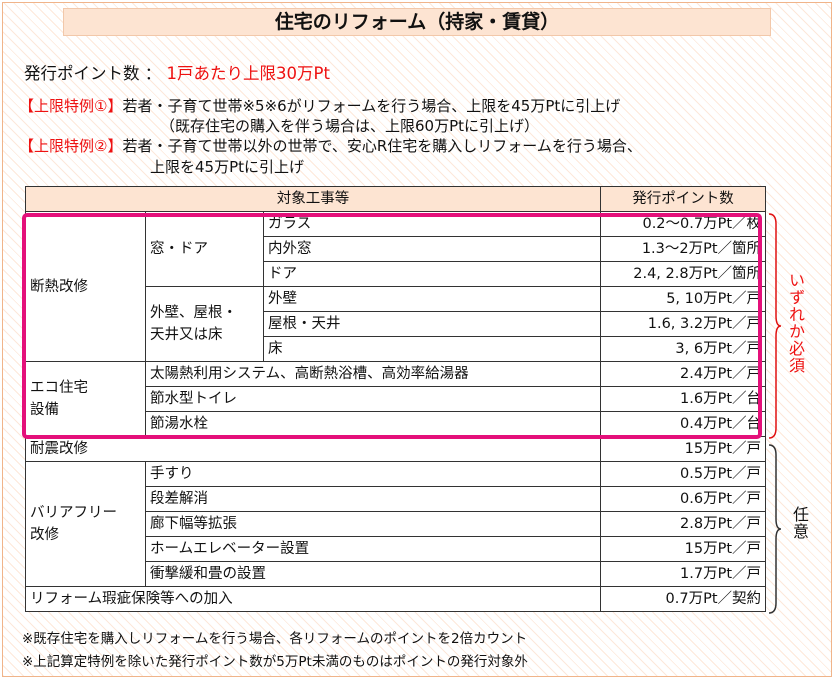 The width and height of the screenshot is (836, 681). I want to click on special-1-text: 若者・子育て世帯※5※6がリフォームを行う場合、上限を45万Ptに引上げ, so click(371, 106).